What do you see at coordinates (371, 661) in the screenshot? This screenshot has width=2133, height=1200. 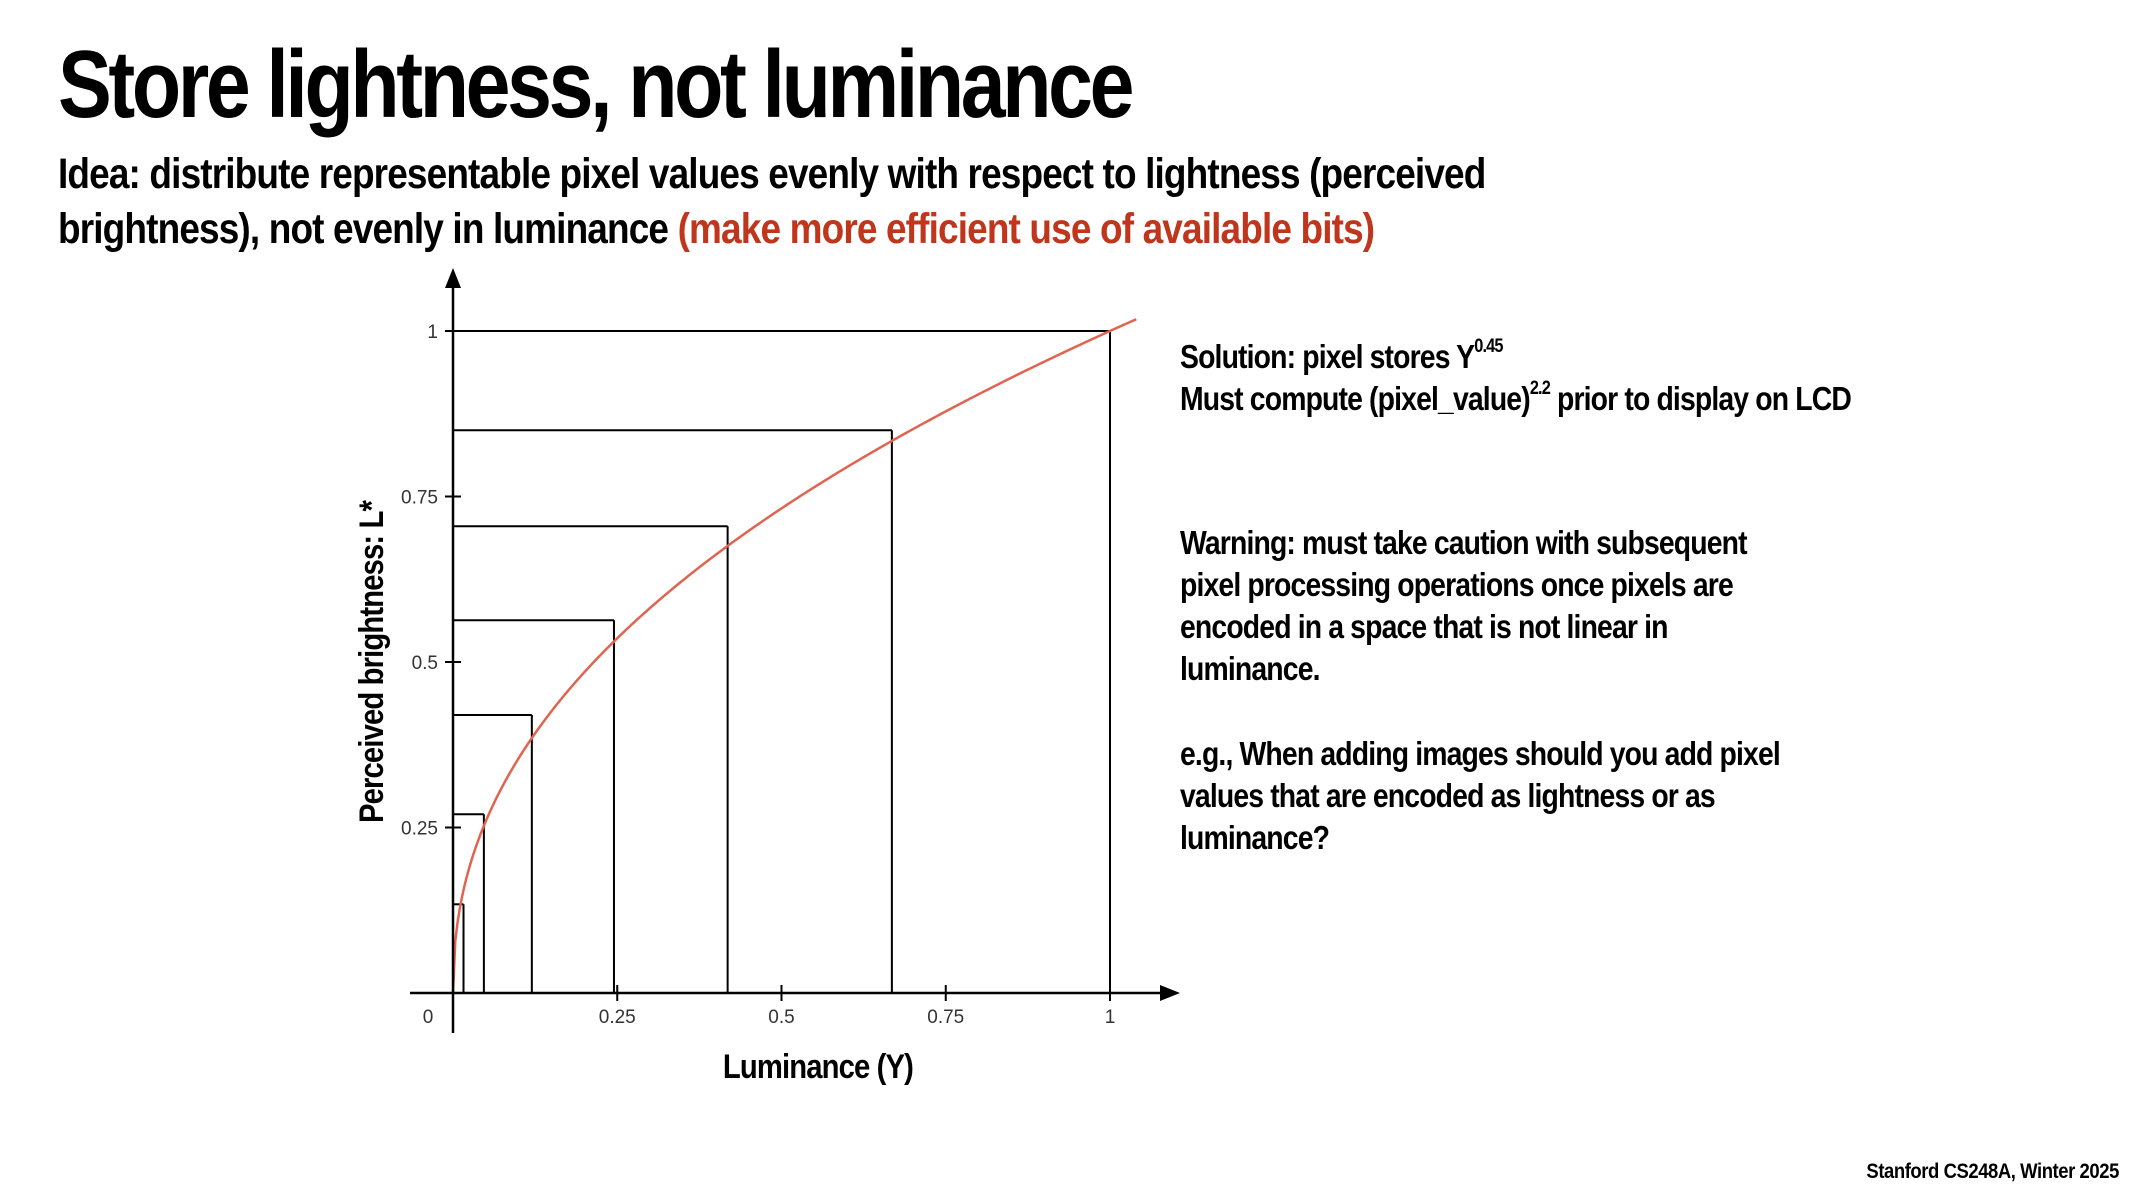 I see `y-axis-title: Perceived brightness: L*` at bounding box center [371, 661].